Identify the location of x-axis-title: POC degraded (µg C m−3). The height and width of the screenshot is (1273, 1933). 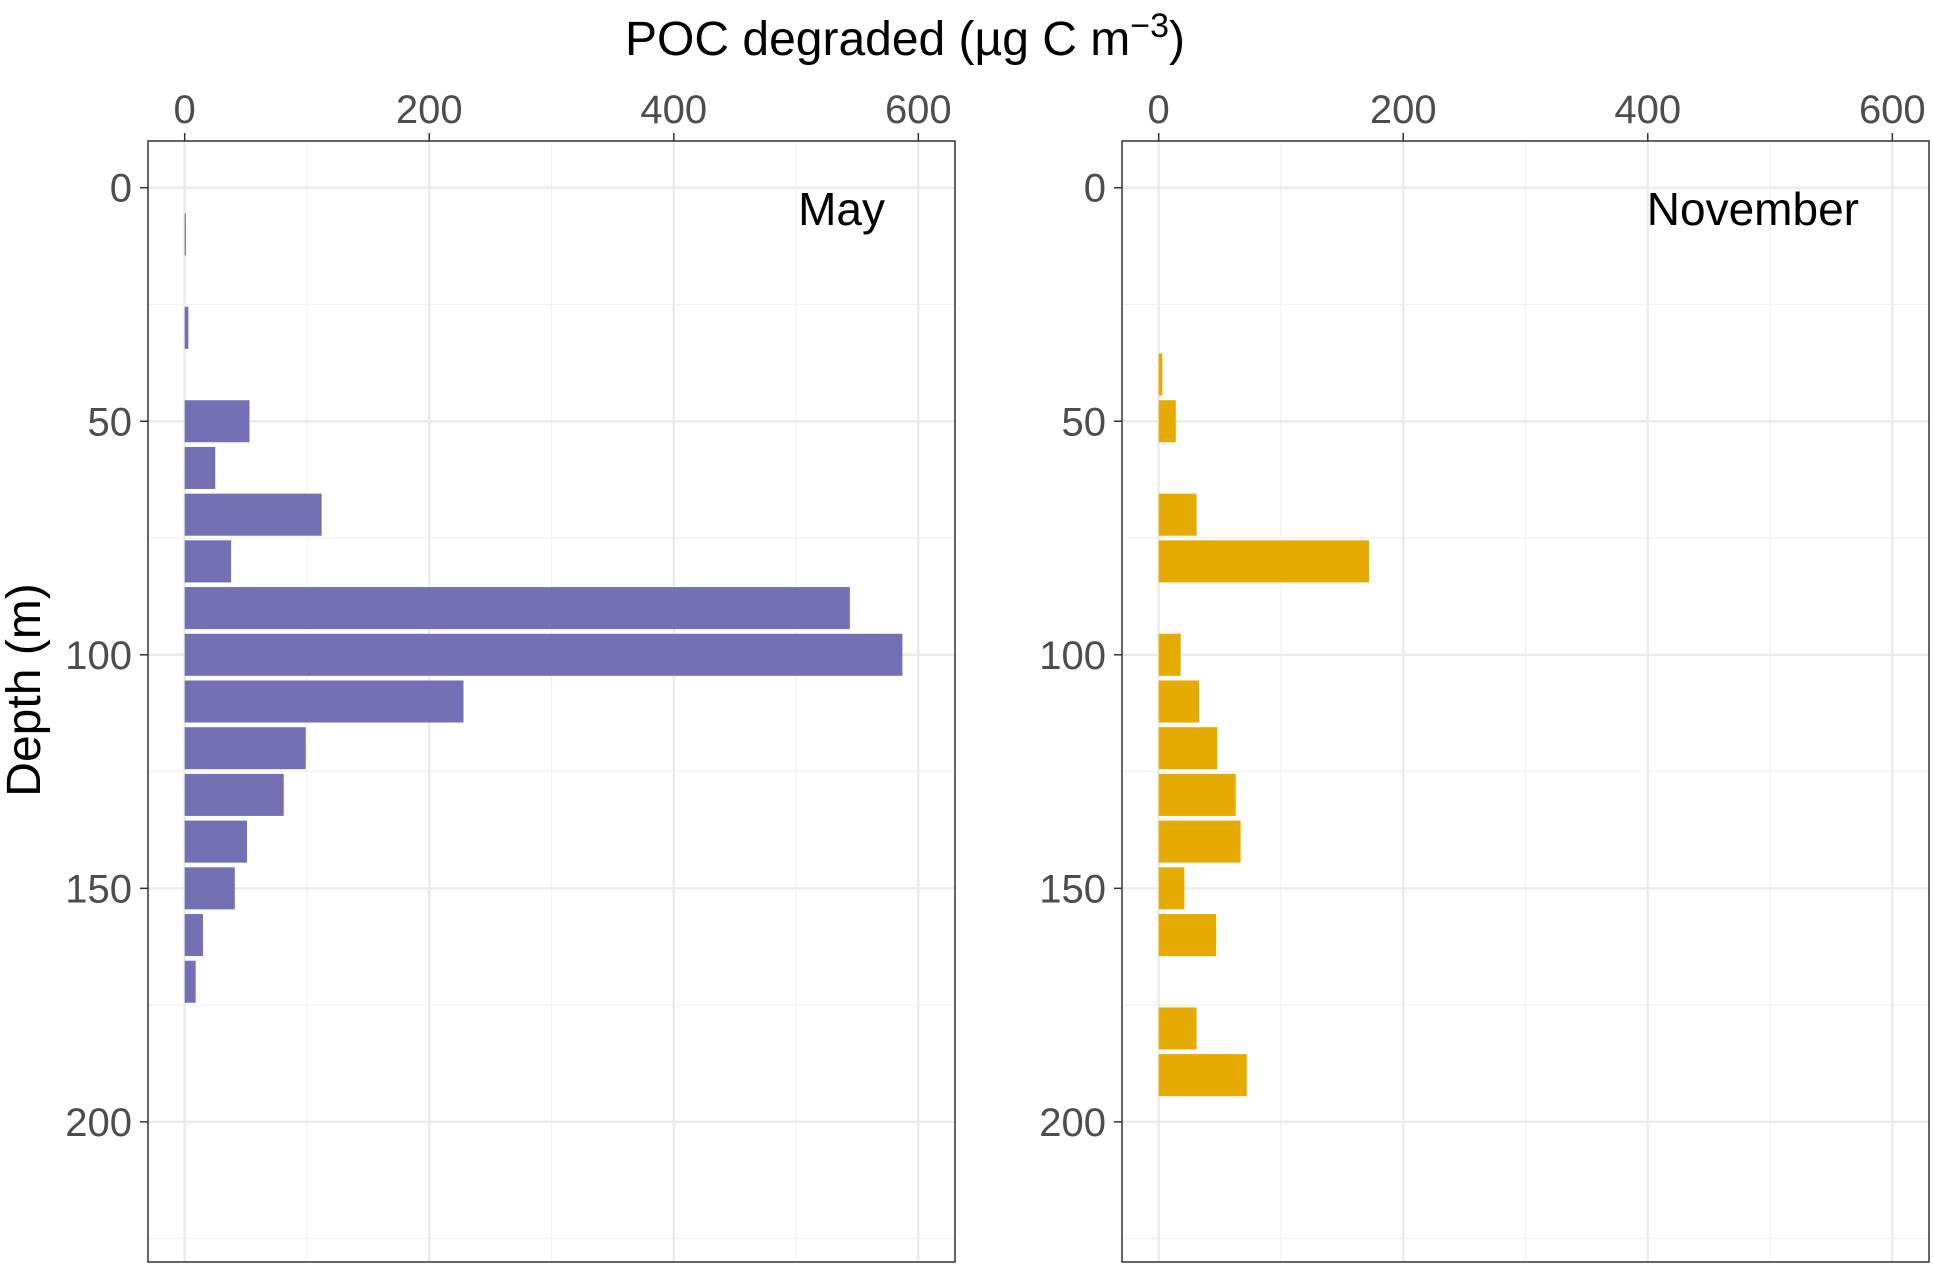
(905, 36).